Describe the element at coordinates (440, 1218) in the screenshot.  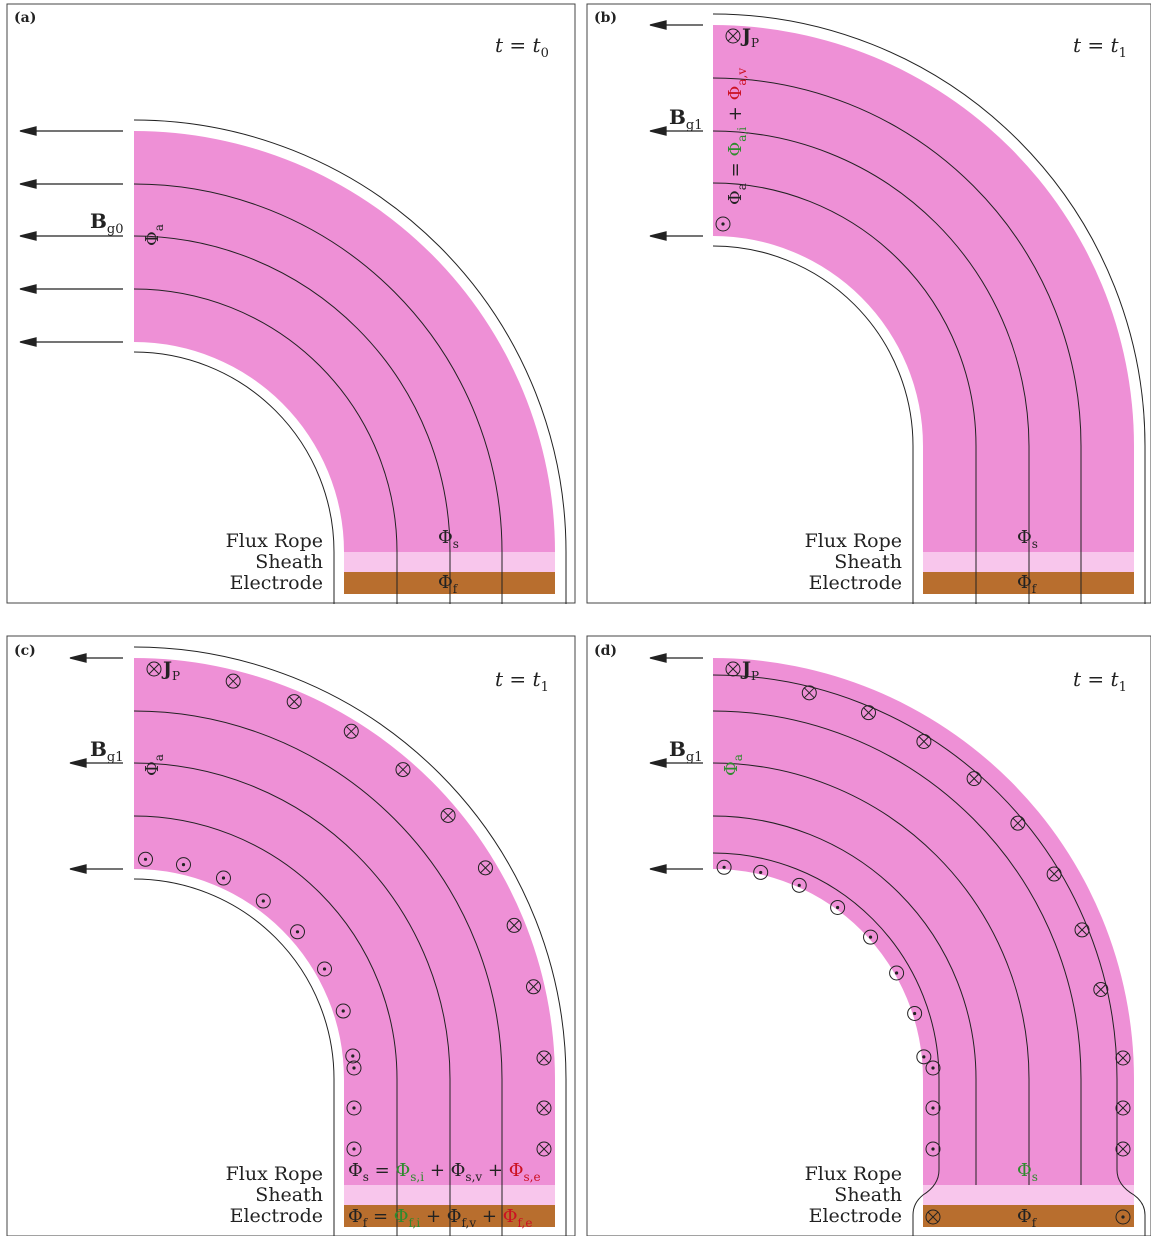
I see `electrode-flux-equation: Φf = Φf,i + Φf,v + Φf,e` at that location.